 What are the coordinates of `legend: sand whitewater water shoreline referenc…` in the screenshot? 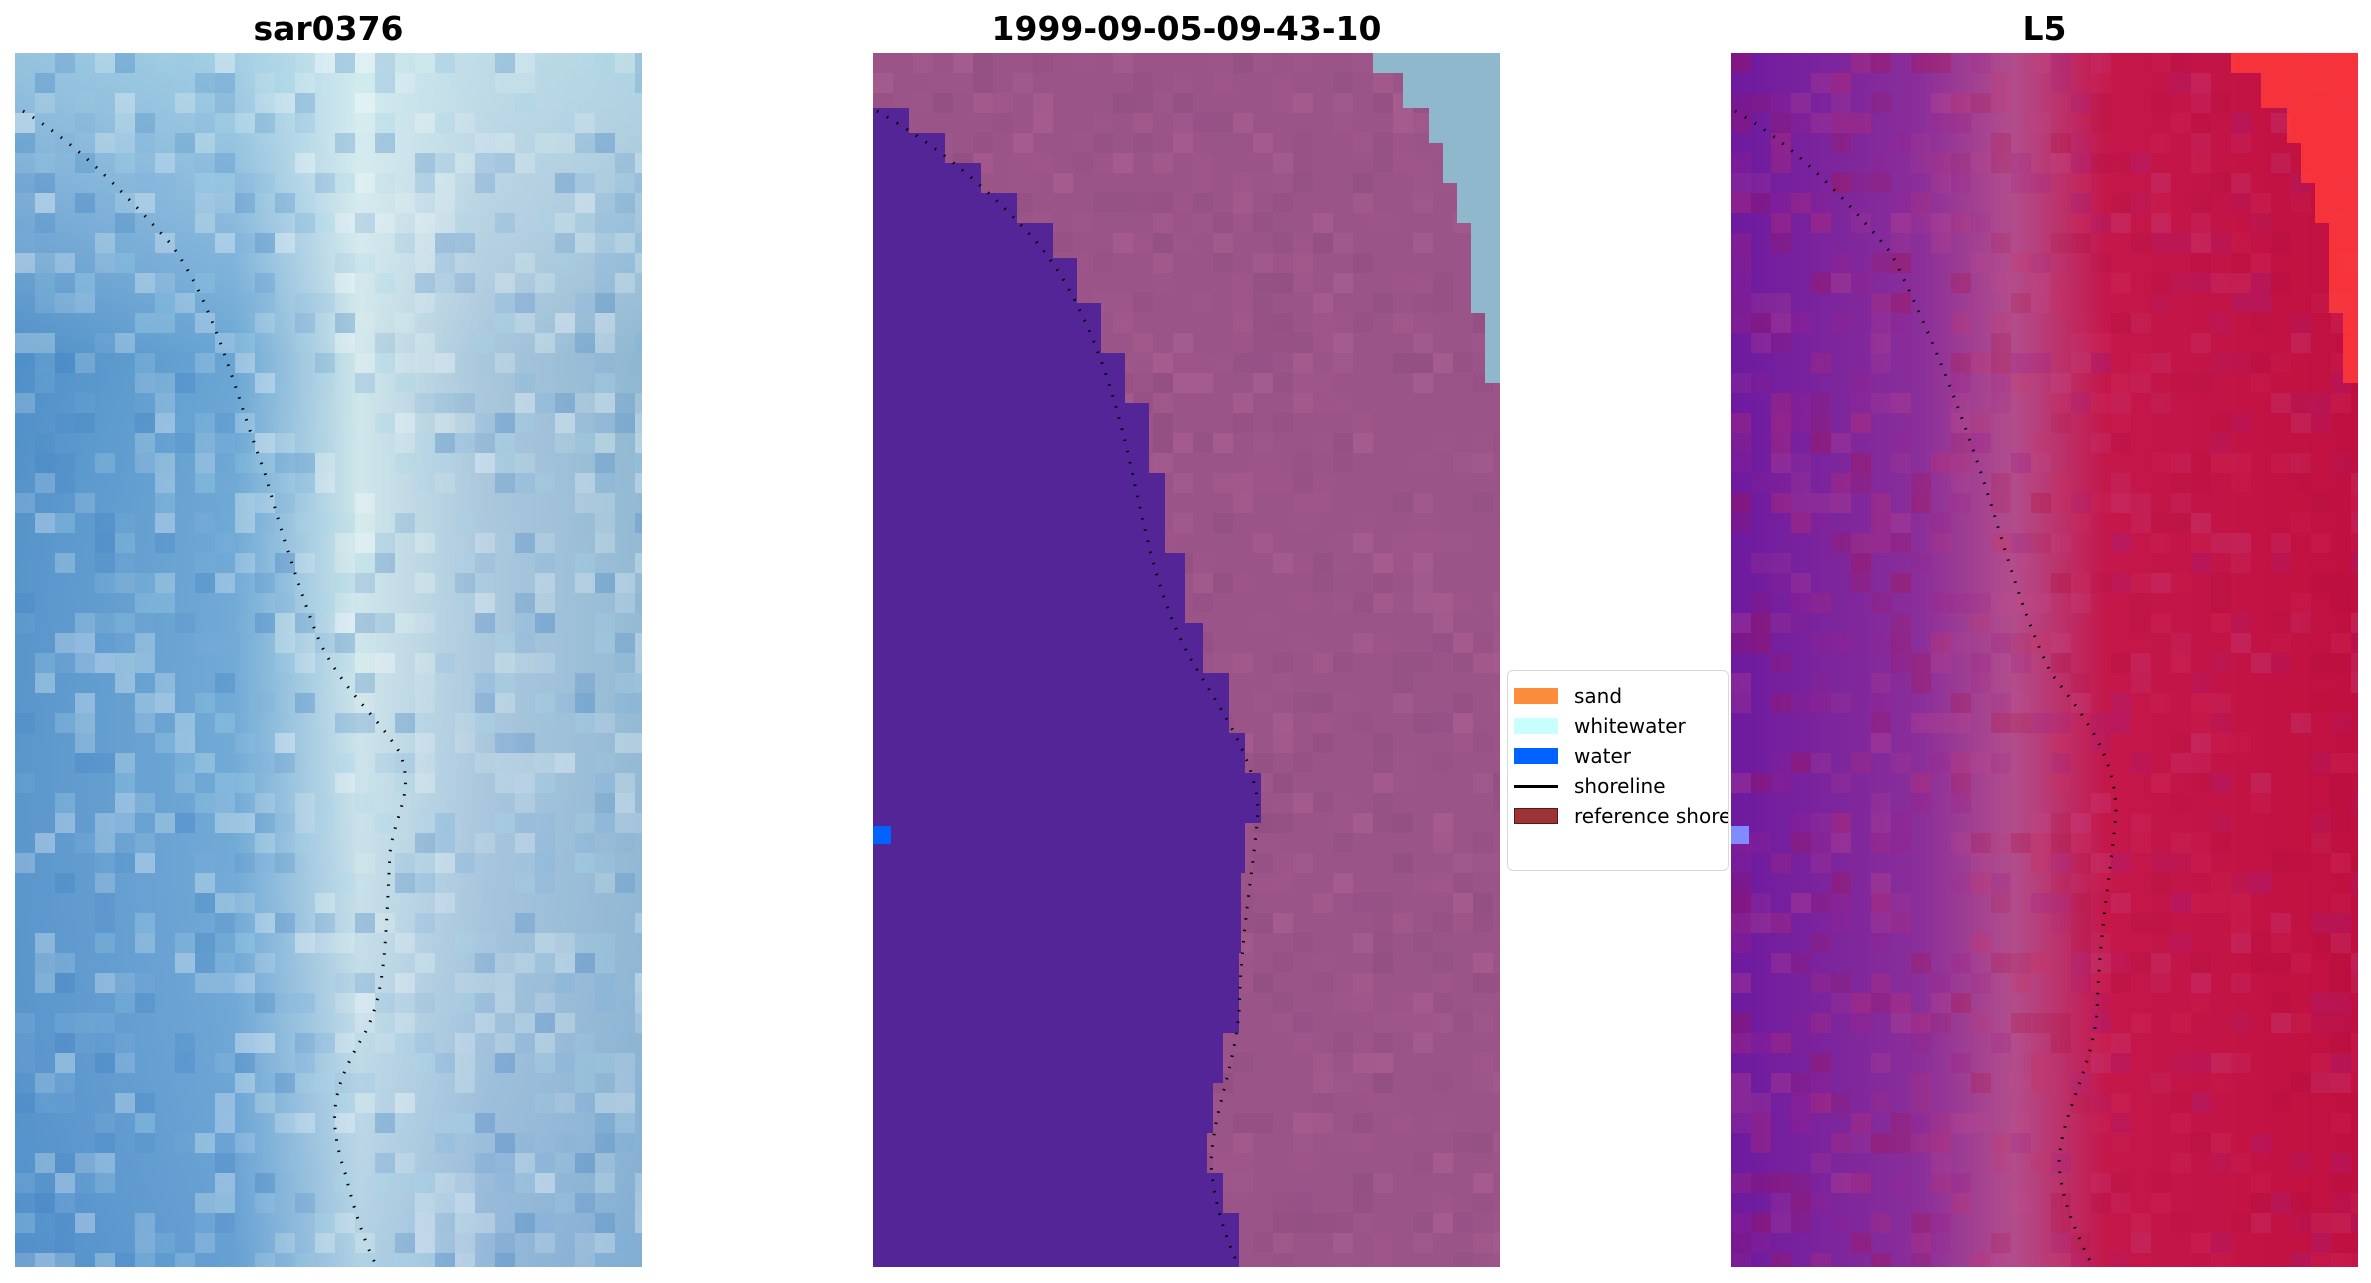 It's located at (1618, 770).